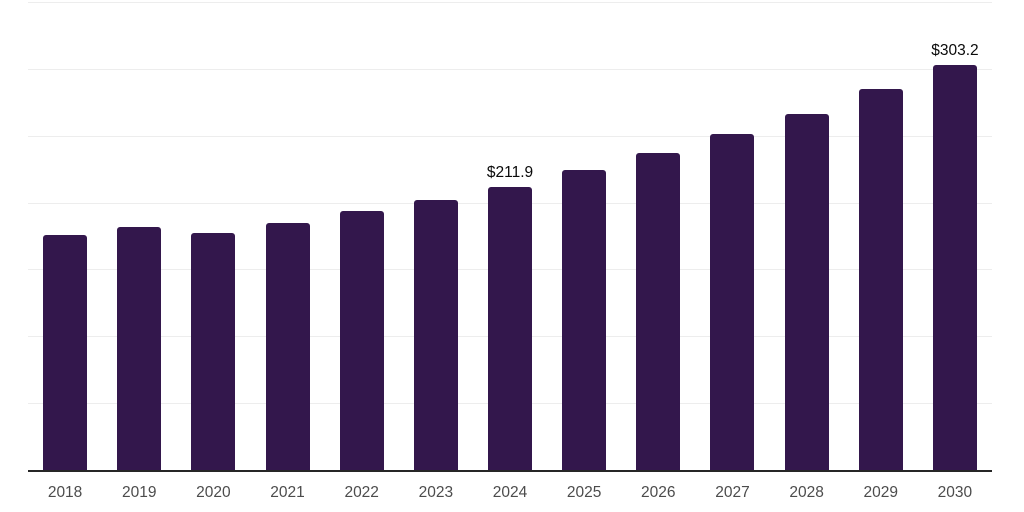 The image size is (1024, 512). I want to click on bar-2029, so click(880, 279).